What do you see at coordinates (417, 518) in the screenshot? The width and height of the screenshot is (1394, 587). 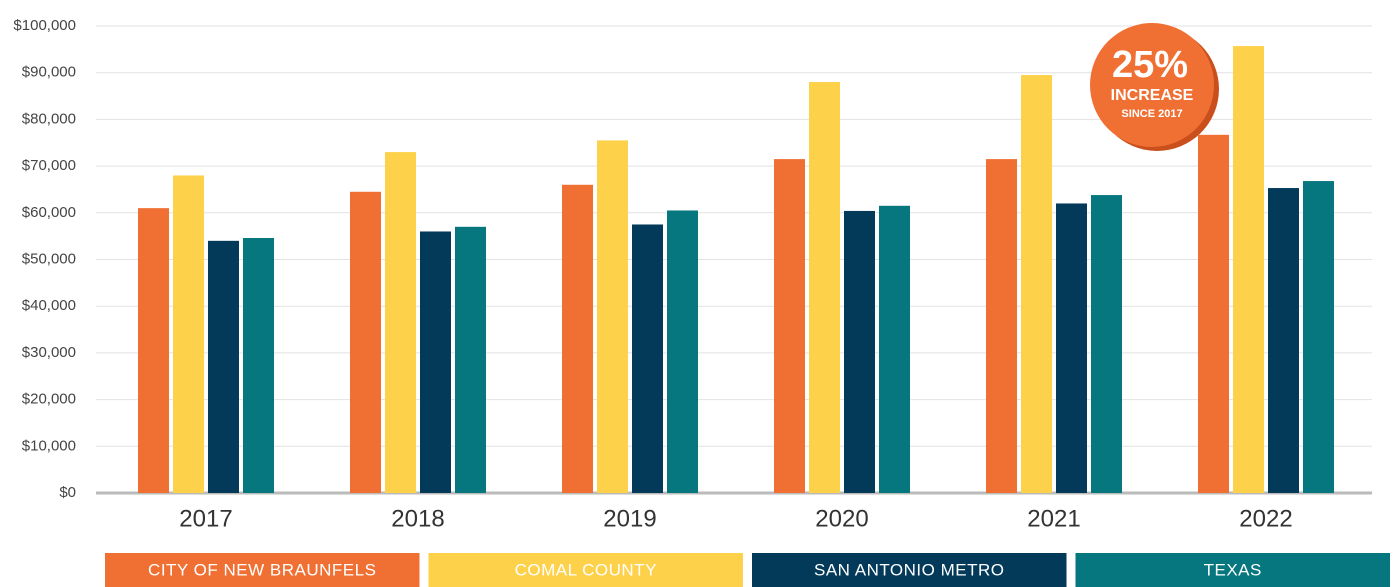 I see `x-tick-label: 2018` at bounding box center [417, 518].